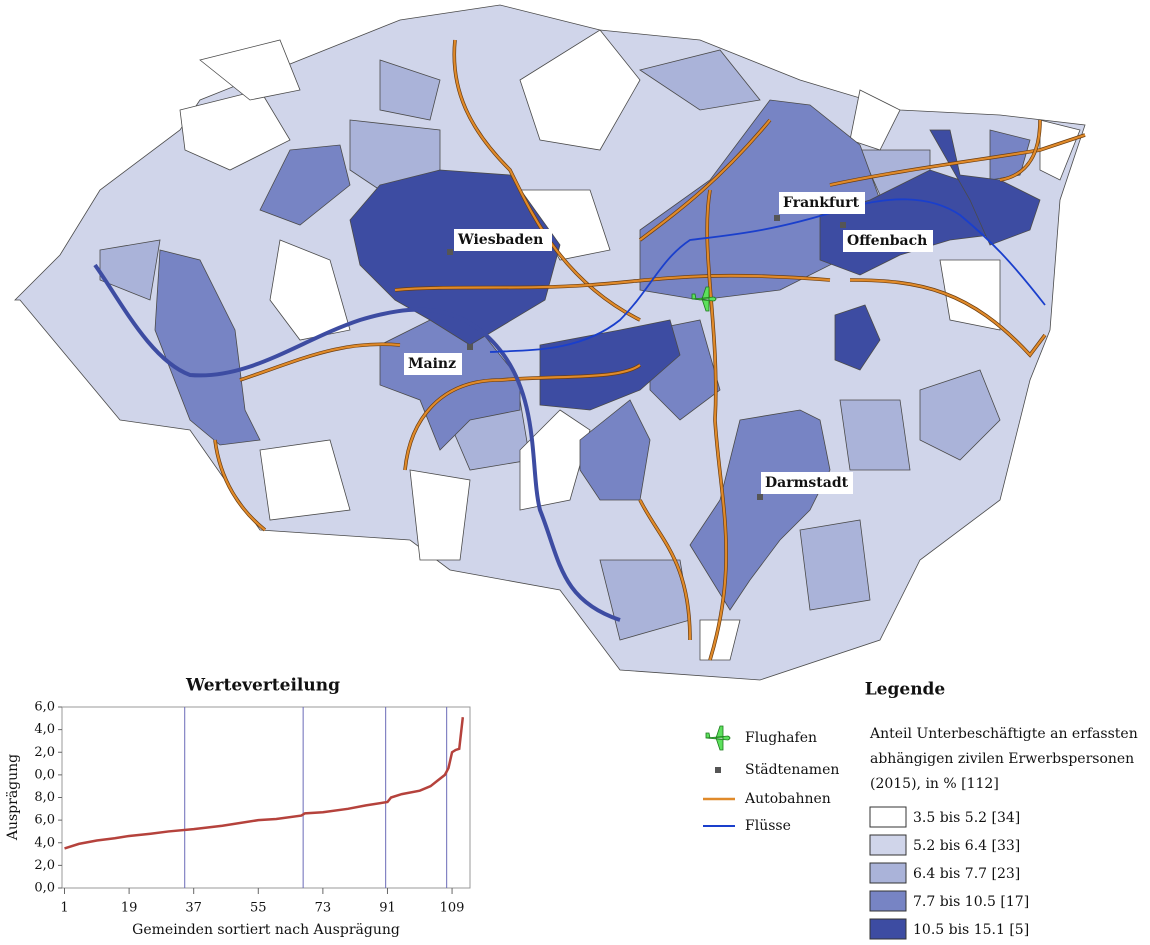 This screenshot has height=945, width=1150. I want to click on y-tick-label: 8,0, so click(44, 797).